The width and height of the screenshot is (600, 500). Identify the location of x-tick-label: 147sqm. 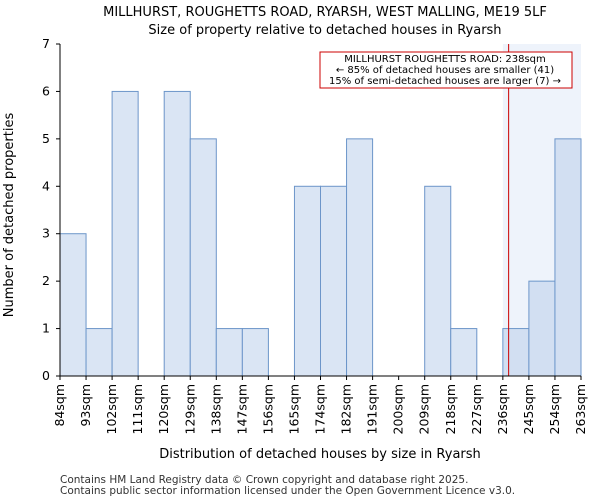
(241, 409).